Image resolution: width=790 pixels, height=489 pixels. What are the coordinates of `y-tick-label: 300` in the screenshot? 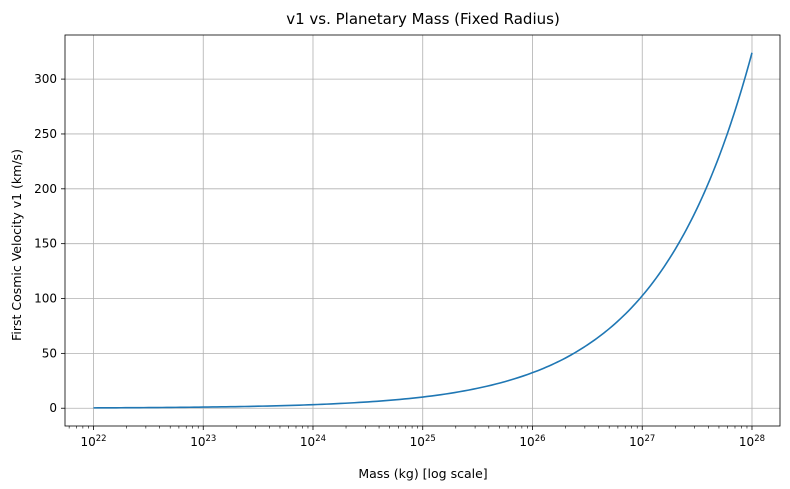 It's located at (45, 79).